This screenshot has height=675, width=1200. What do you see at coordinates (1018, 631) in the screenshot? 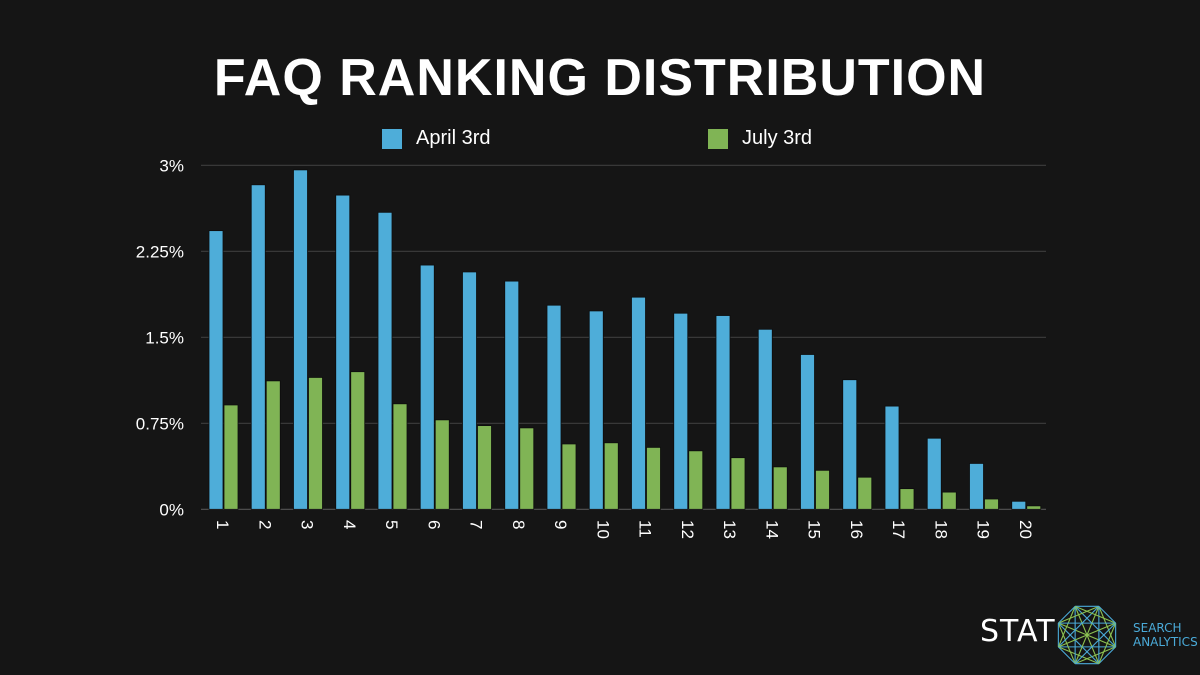
I see `logo-text: STAT` at bounding box center [1018, 631].